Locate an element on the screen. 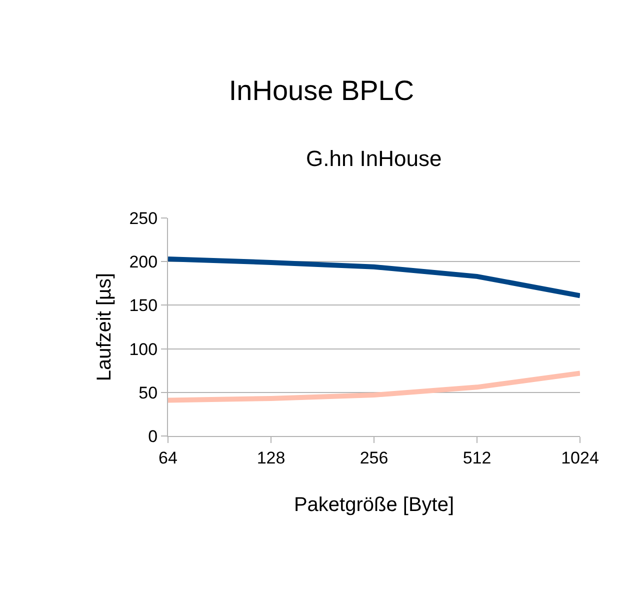  x-axis-title: Paketgröße [Byte] is located at coordinates (374, 505).